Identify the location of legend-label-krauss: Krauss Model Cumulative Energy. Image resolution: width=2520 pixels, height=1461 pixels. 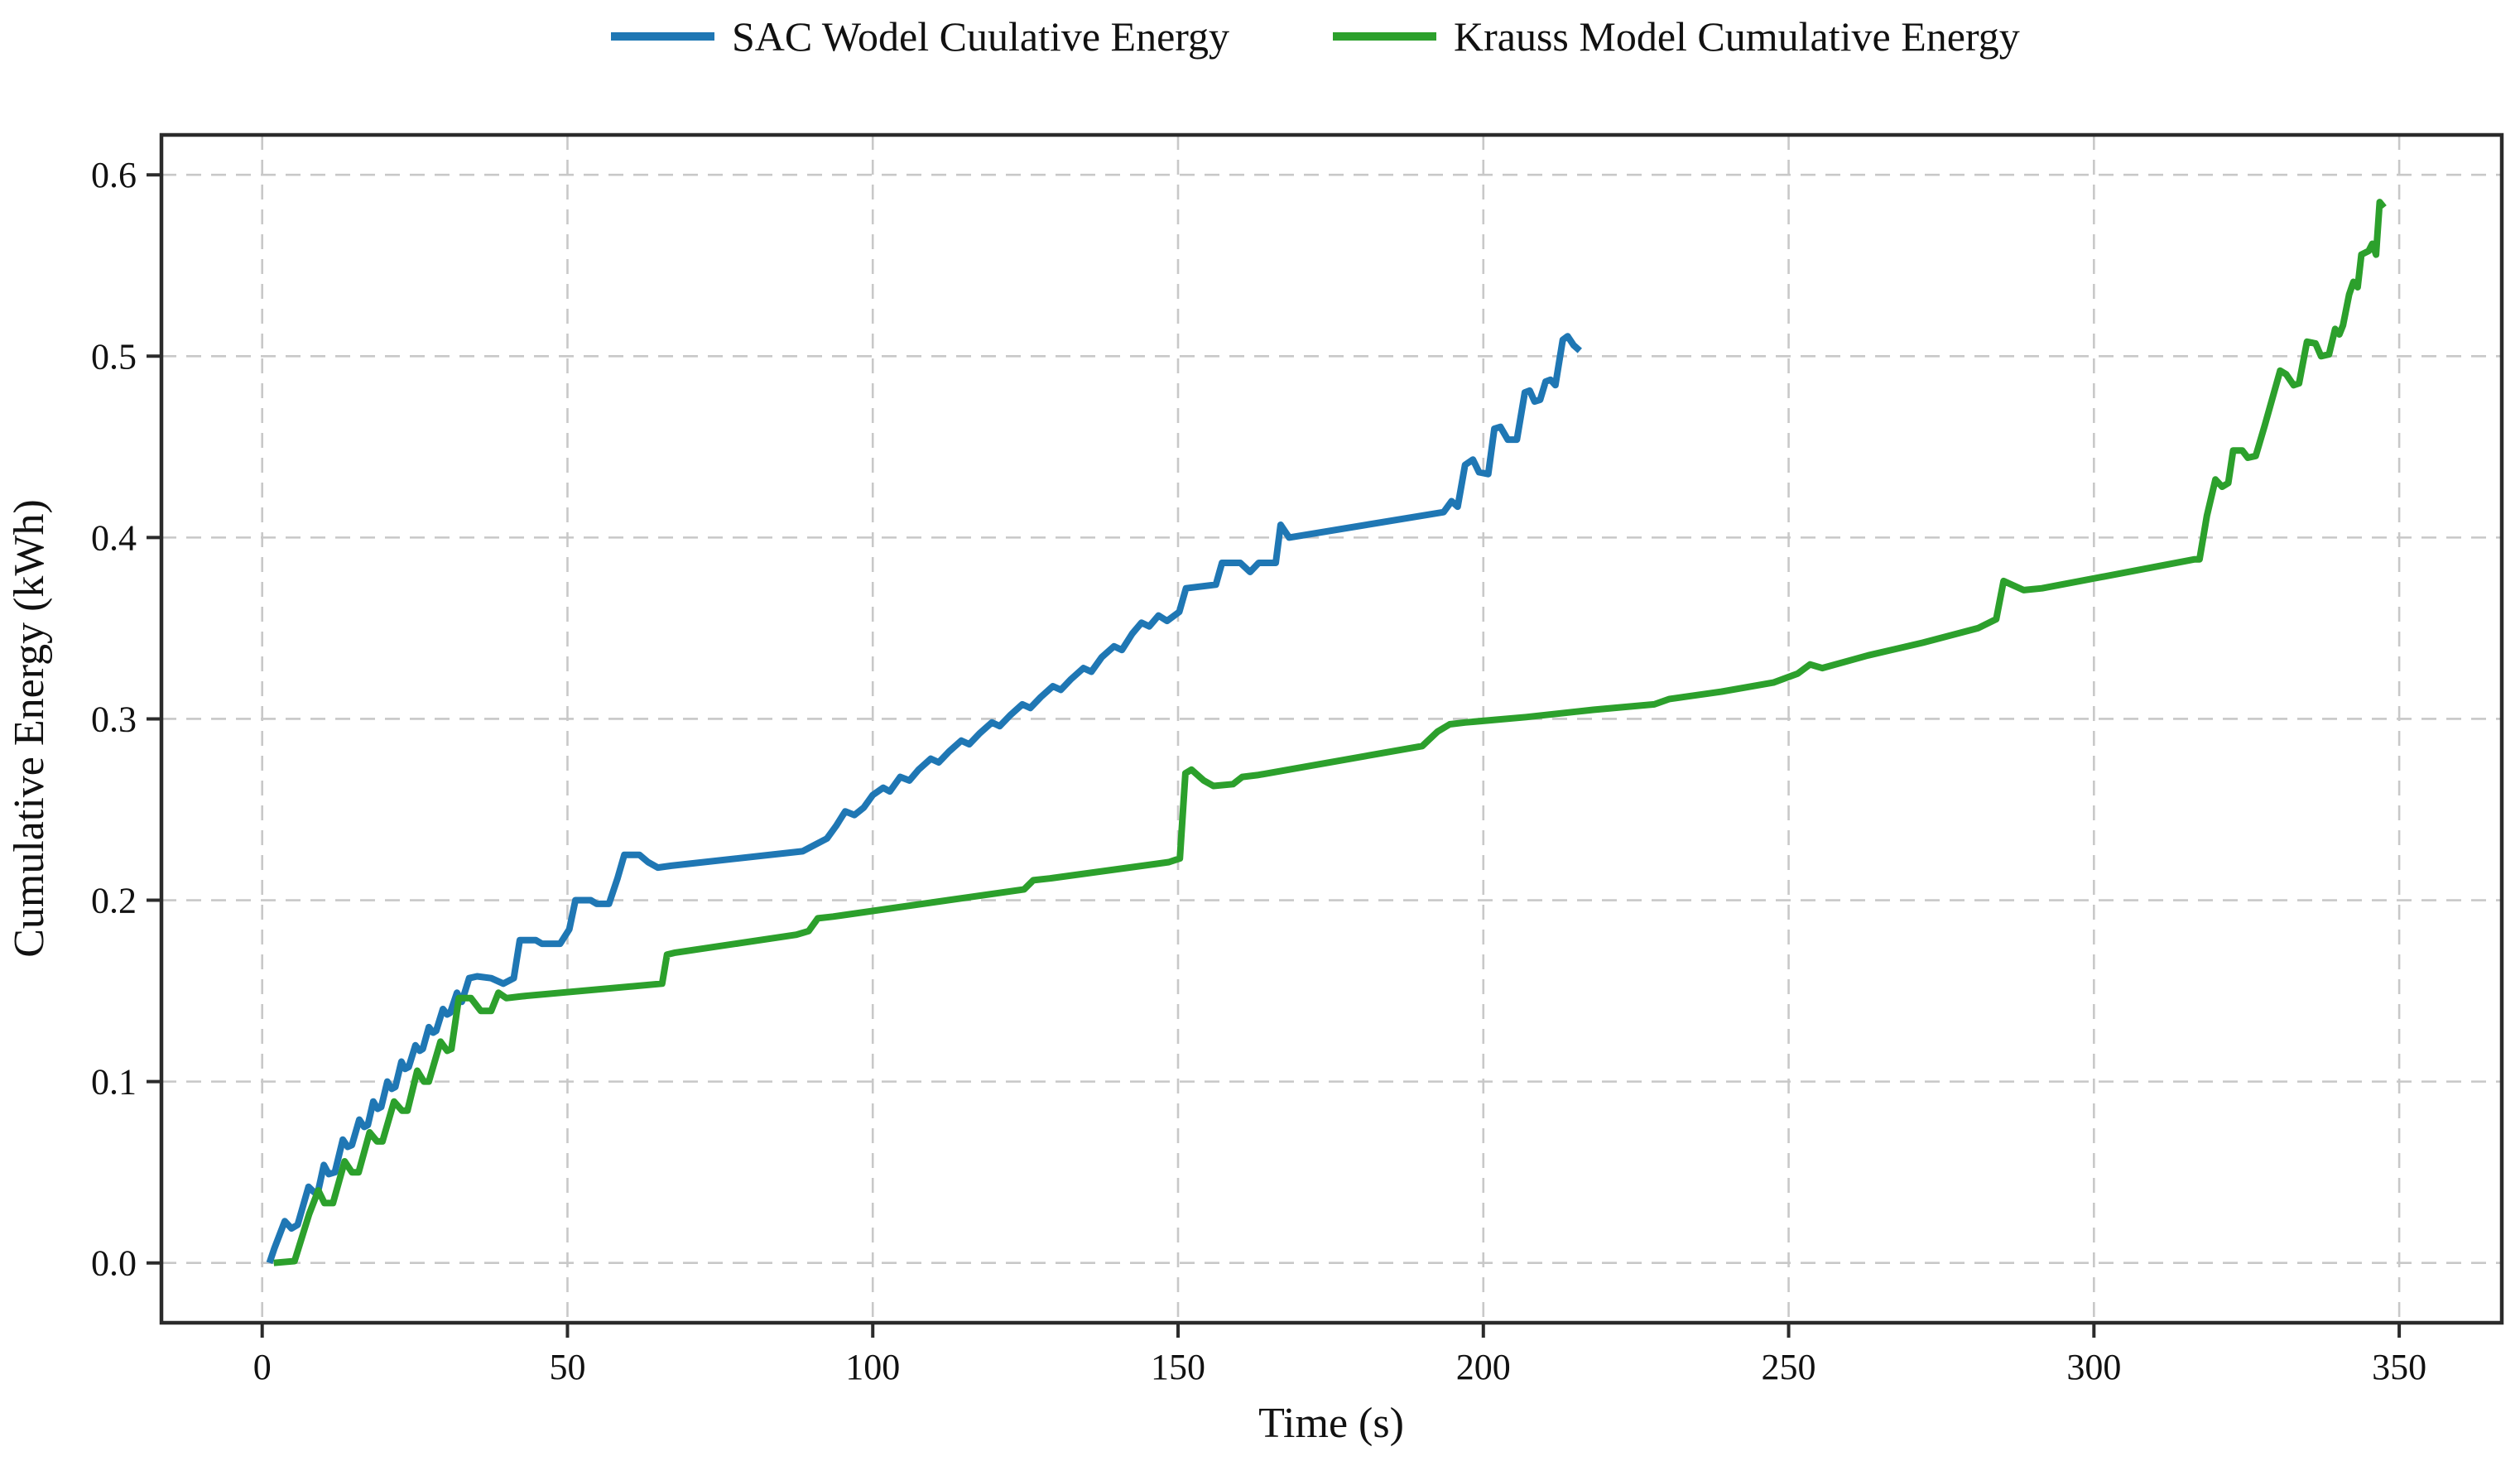
(1737, 36).